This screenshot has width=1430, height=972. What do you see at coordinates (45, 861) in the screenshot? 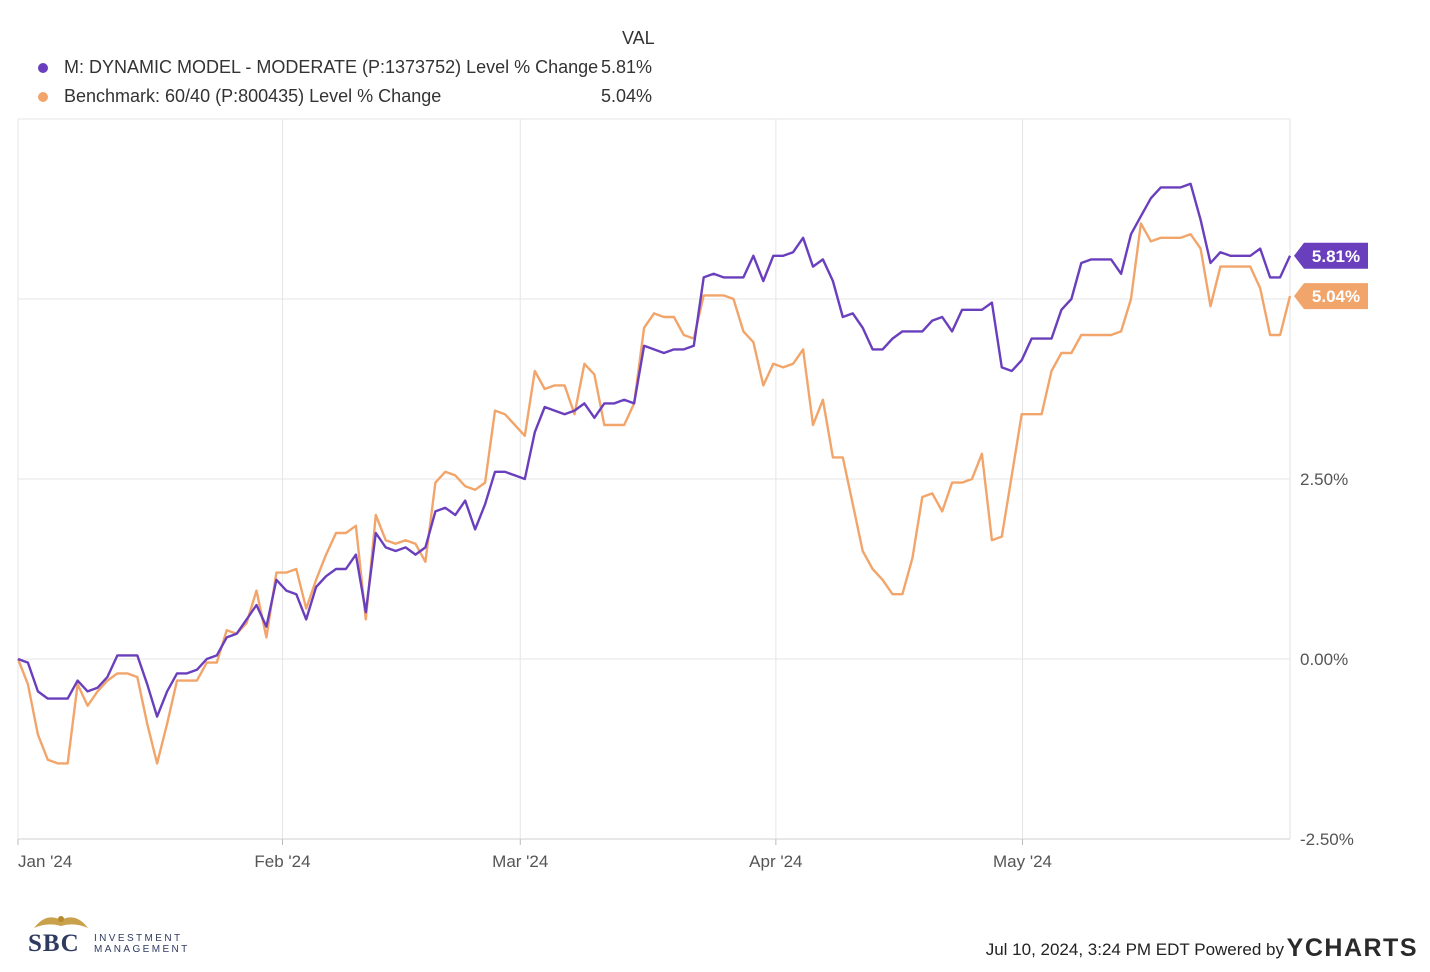
I see `x-tick-label: Jan '24` at bounding box center [45, 861].